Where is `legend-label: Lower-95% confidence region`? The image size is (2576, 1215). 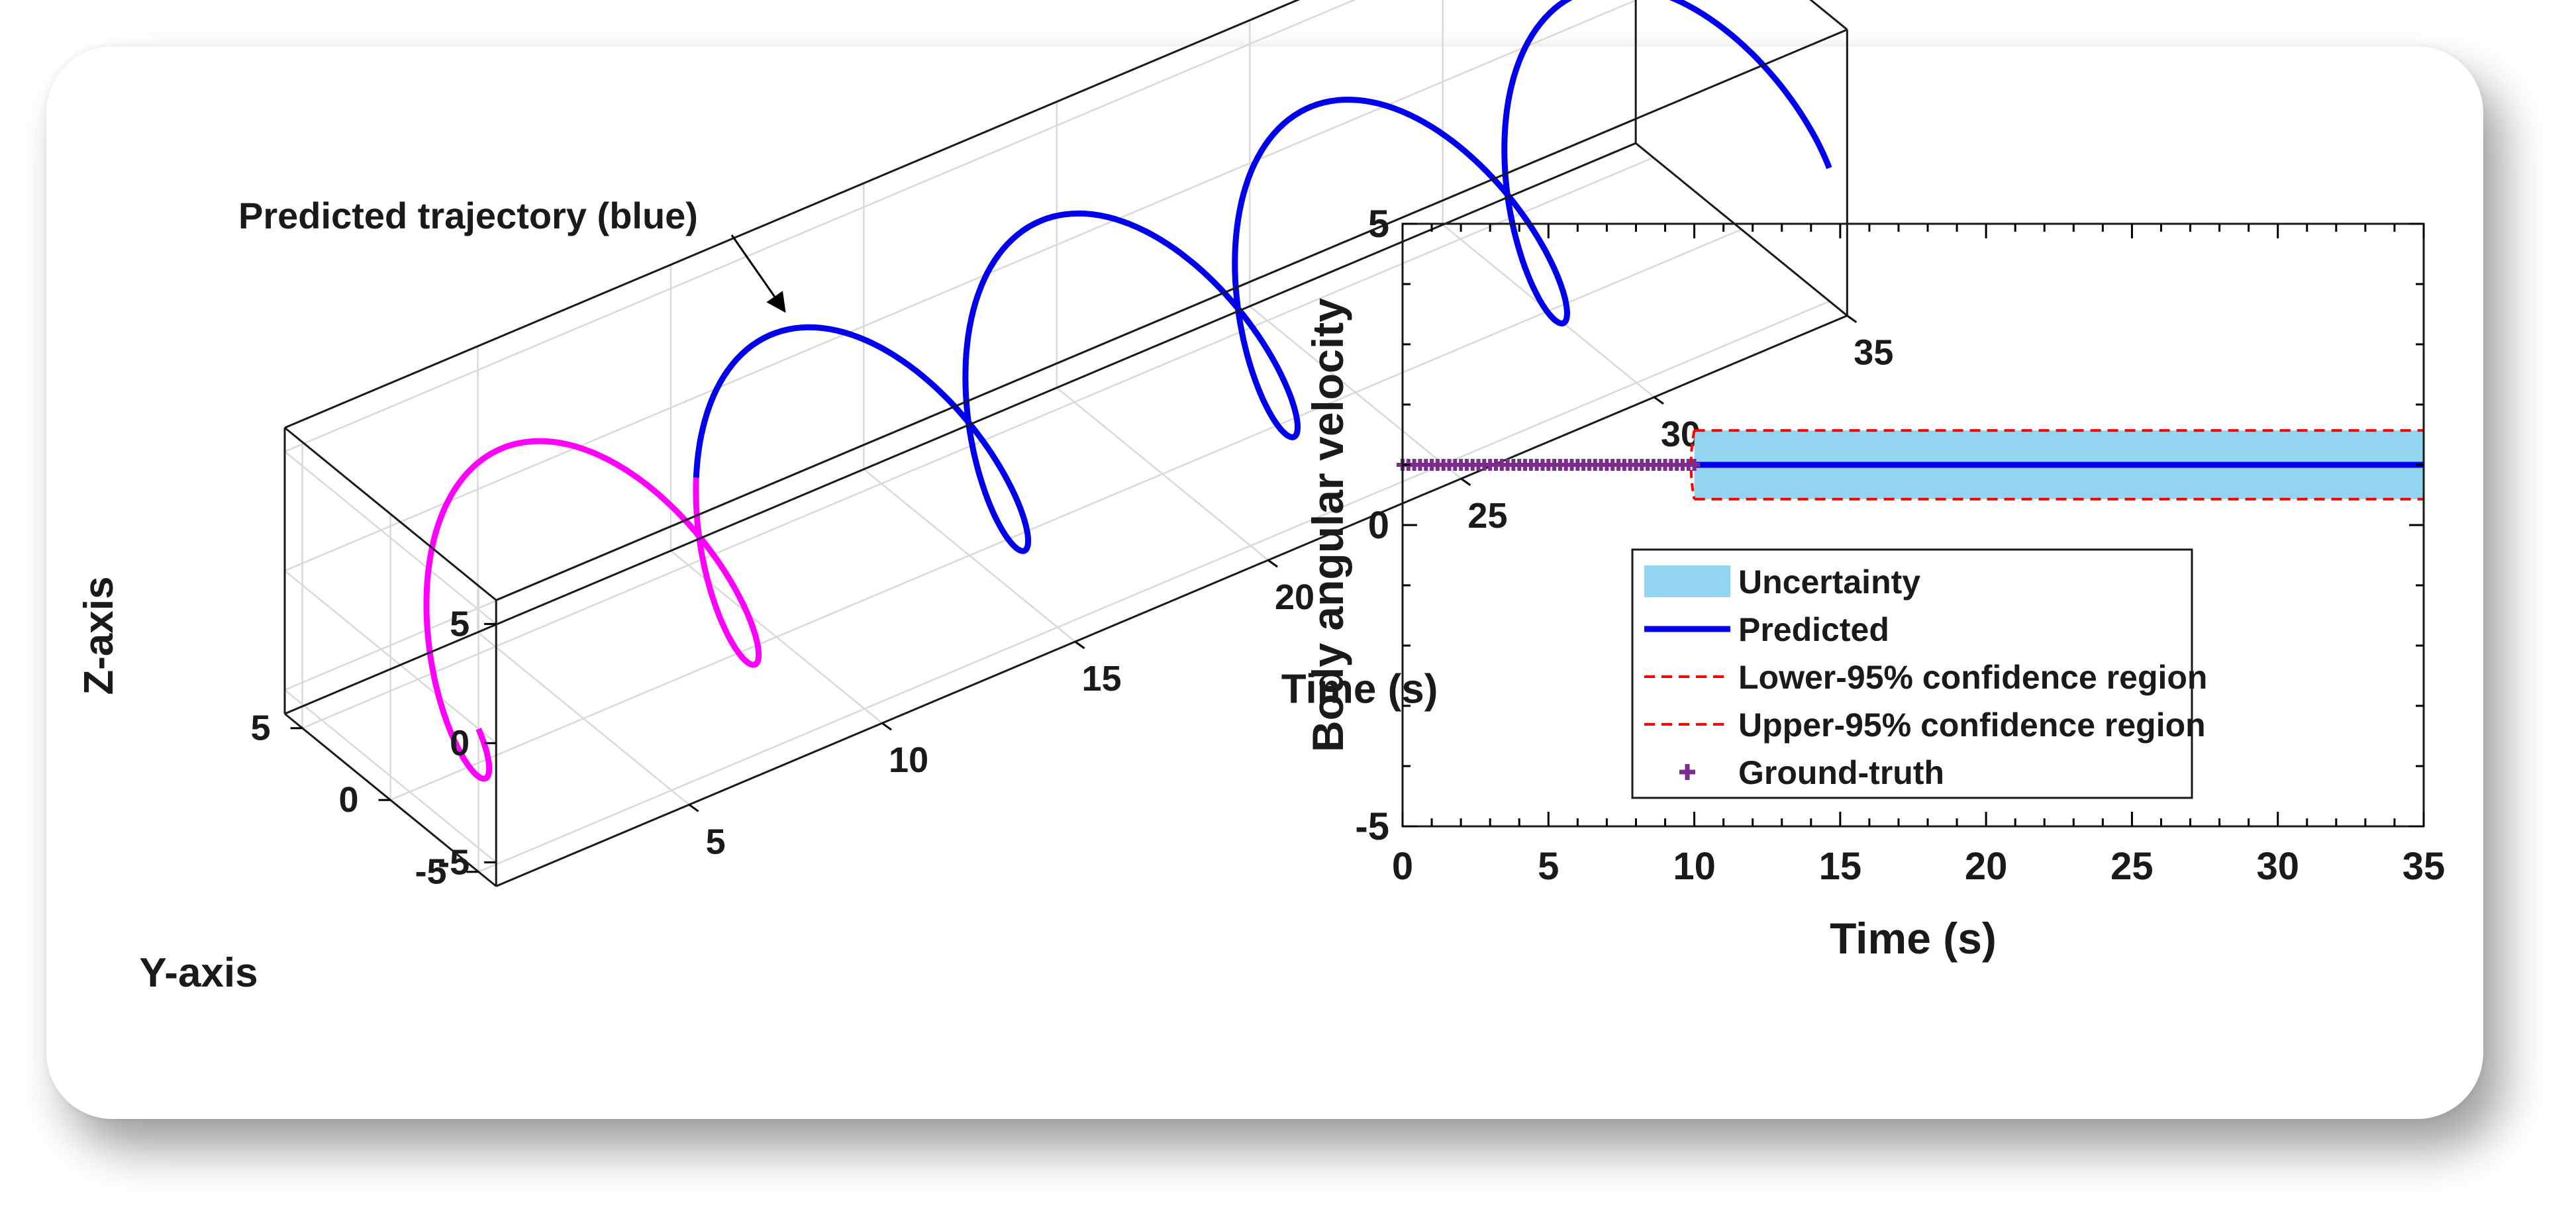
legend-label: Lower-95% confidence region is located at coordinates (1972, 677).